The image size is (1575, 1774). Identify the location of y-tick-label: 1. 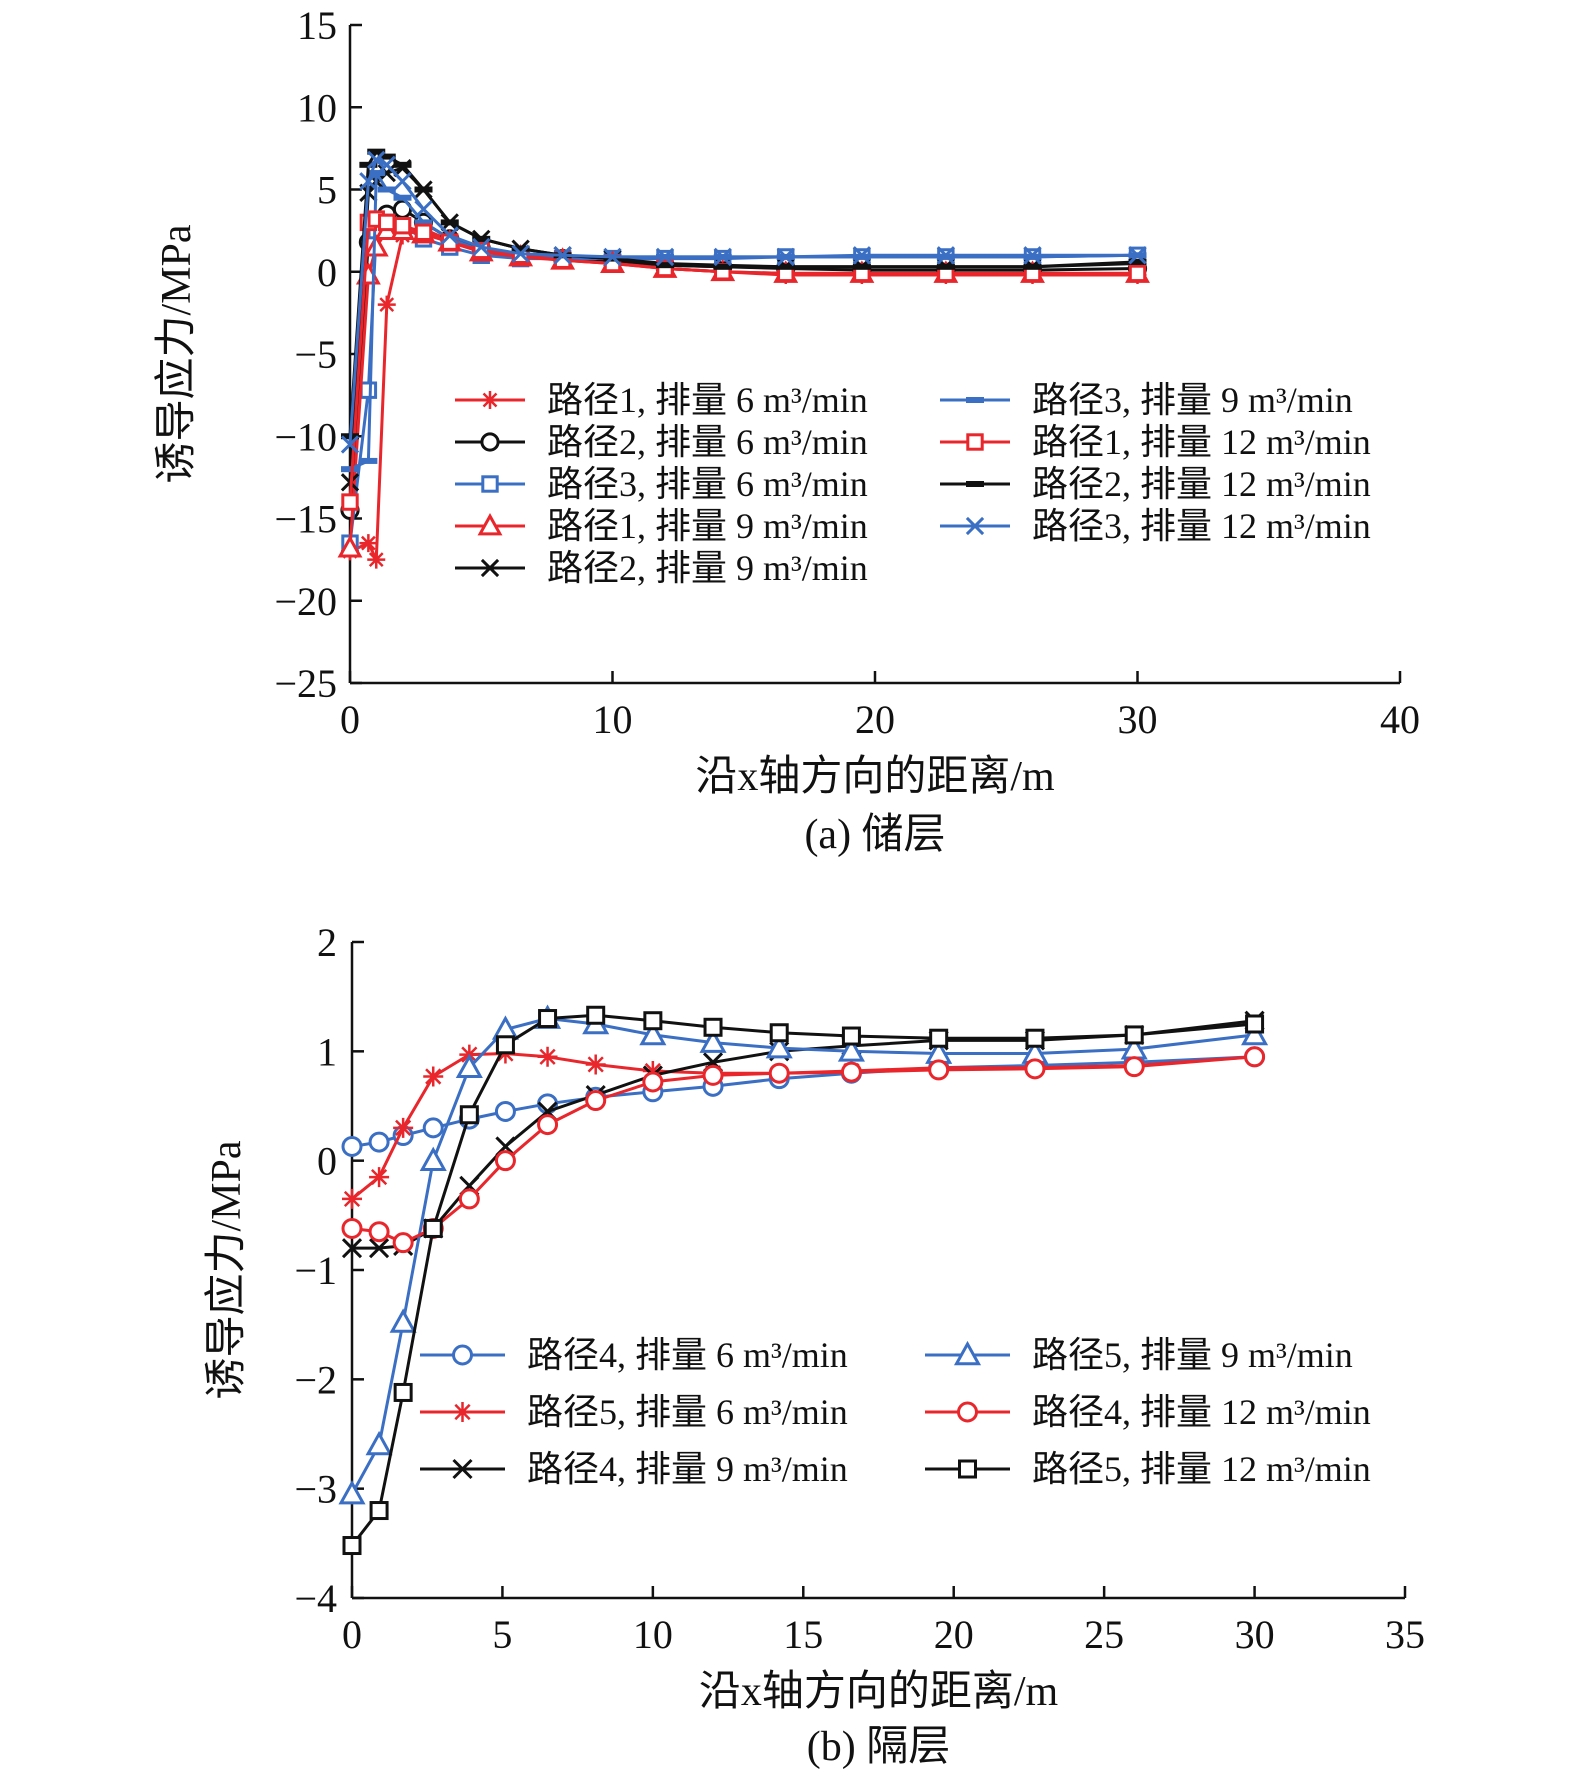
(327, 1051).